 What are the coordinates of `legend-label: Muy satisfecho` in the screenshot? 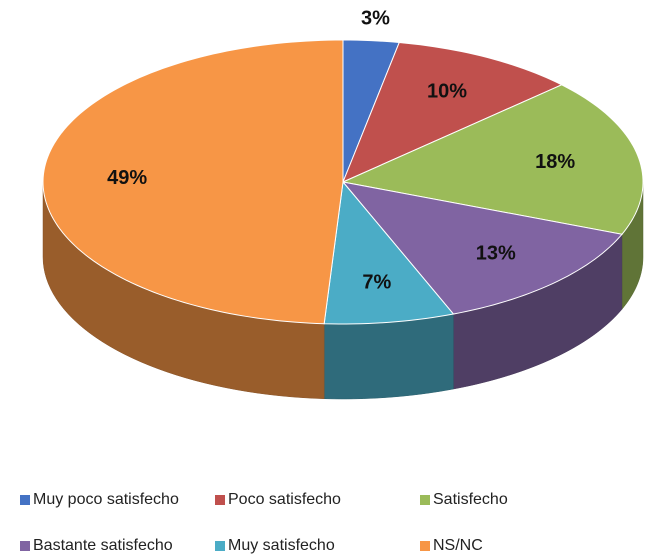 It's located at (281, 545).